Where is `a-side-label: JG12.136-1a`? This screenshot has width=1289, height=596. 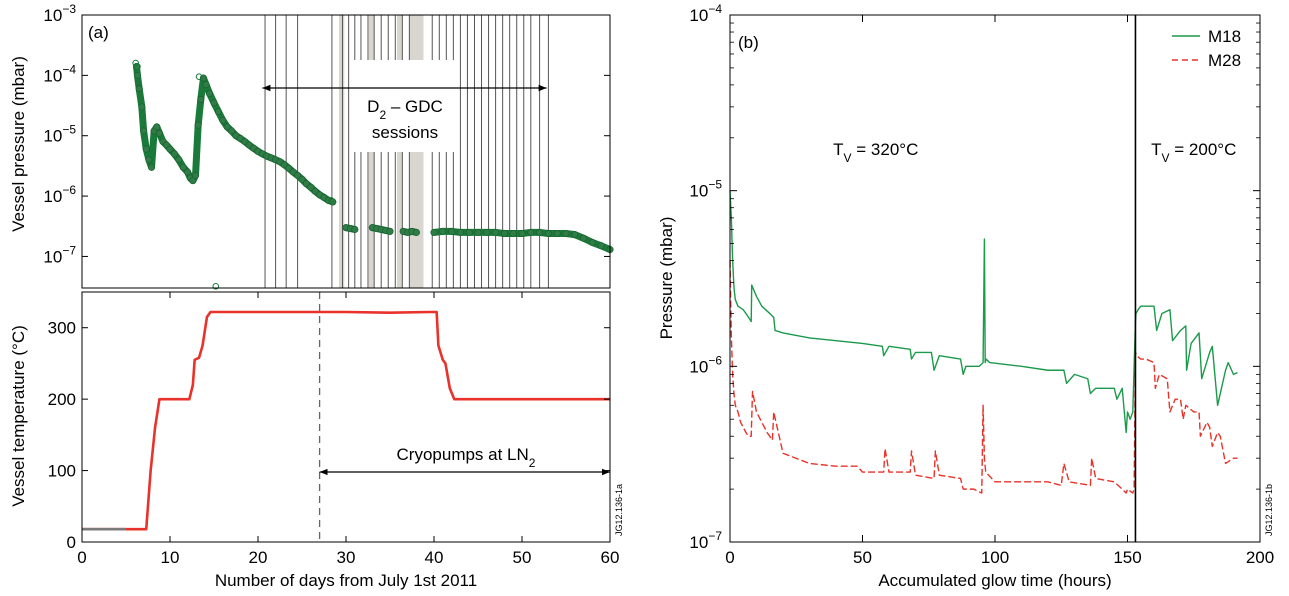
a-side-label: JG12.136-1a is located at coordinates (619, 510).